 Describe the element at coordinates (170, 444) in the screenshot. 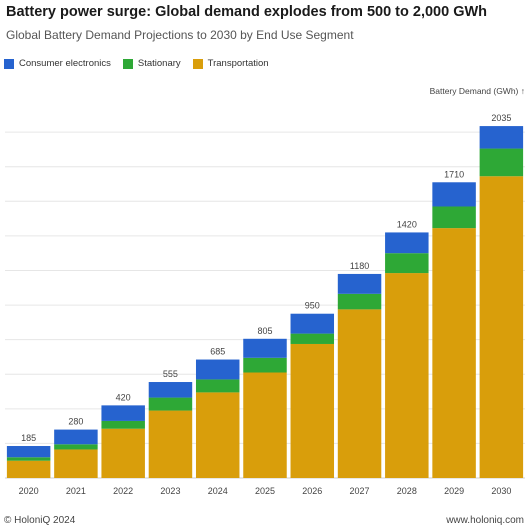

I see `bar-transportation-2023` at that location.